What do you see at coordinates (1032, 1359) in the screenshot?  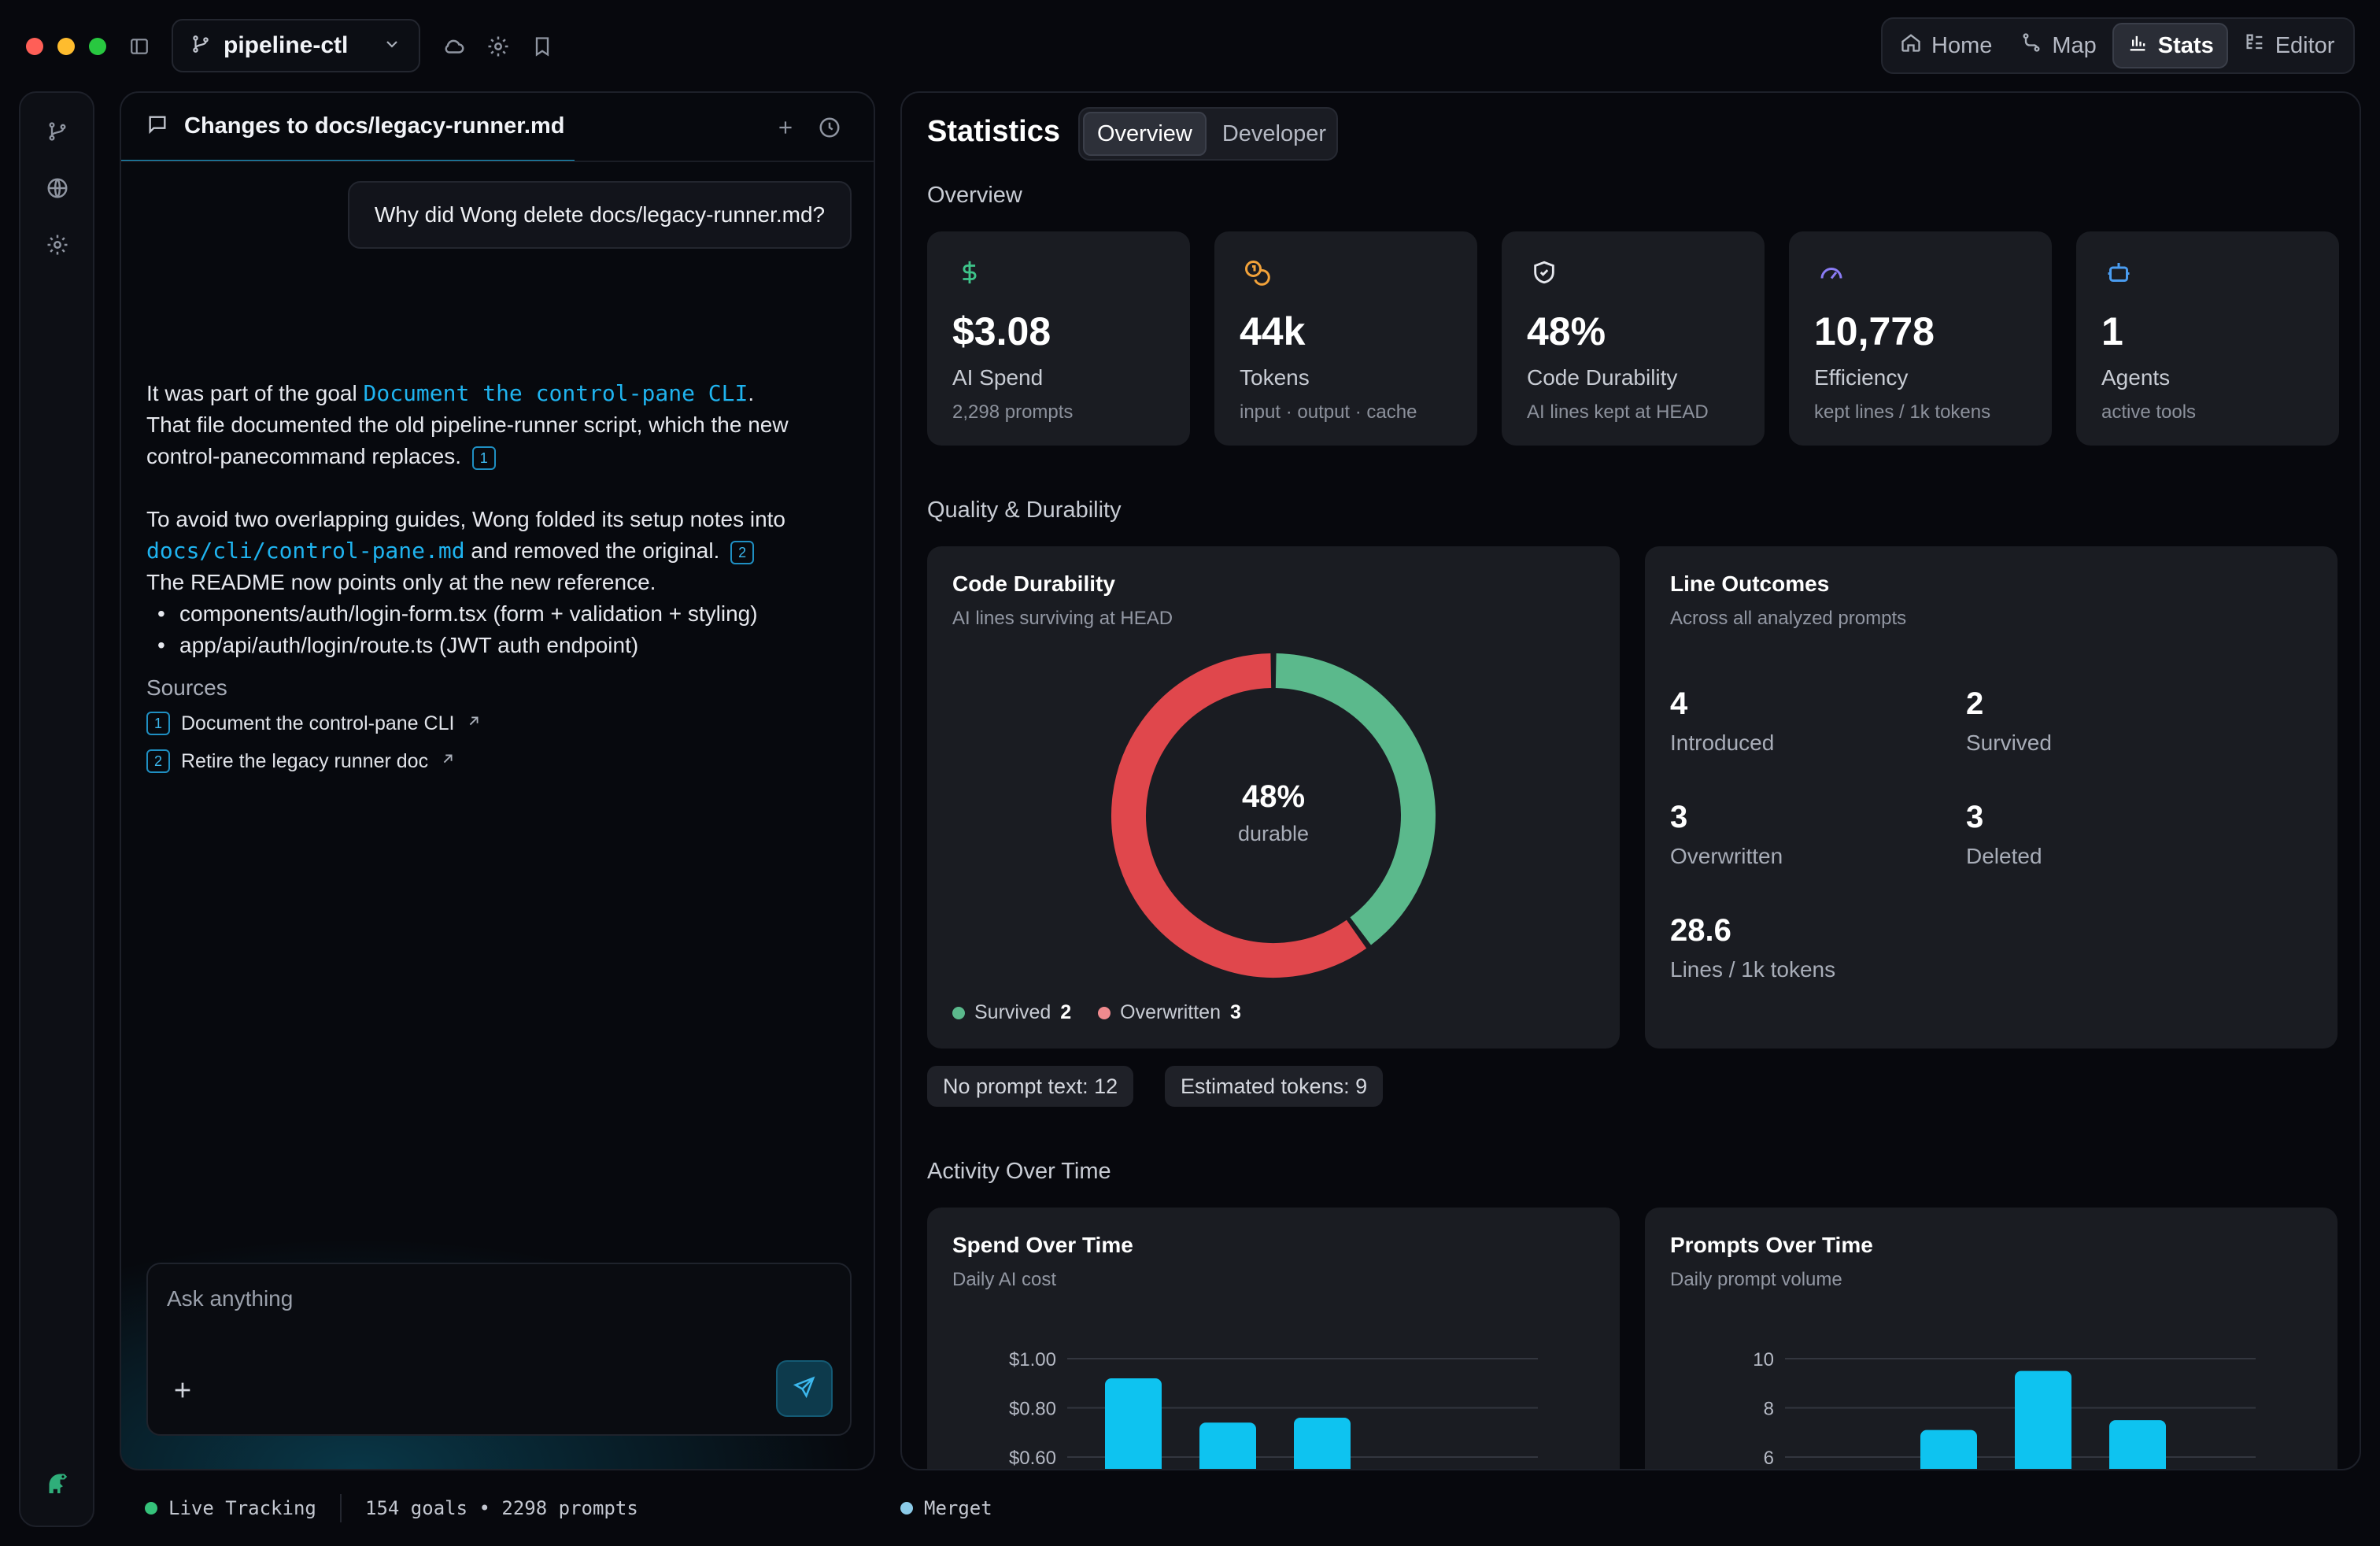 I see `y-tick-label: $1.00` at bounding box center [1032, 1359].